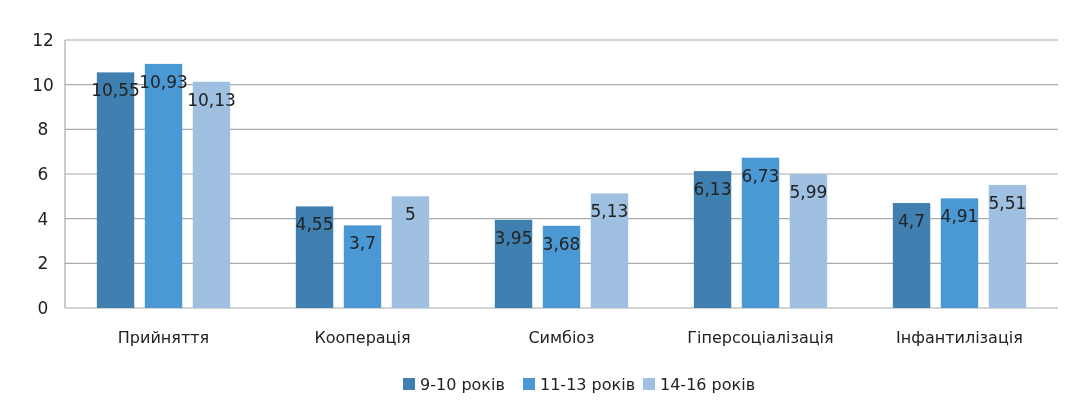 This screenshot has width=1066, height=412. Describe the element at coordinates (808, 192) in the screenshot. I see `data-label: 5,99` at that location.